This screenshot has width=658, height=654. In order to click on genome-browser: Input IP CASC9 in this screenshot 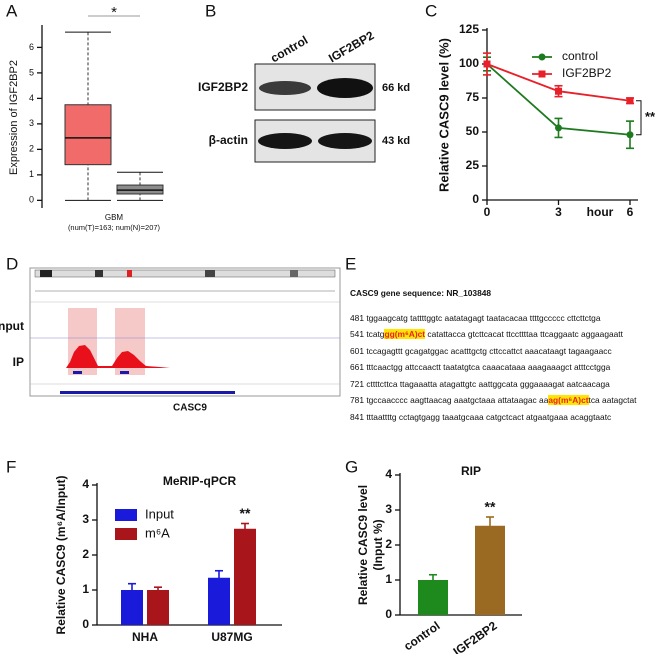, I will do `click(170, 340)`.